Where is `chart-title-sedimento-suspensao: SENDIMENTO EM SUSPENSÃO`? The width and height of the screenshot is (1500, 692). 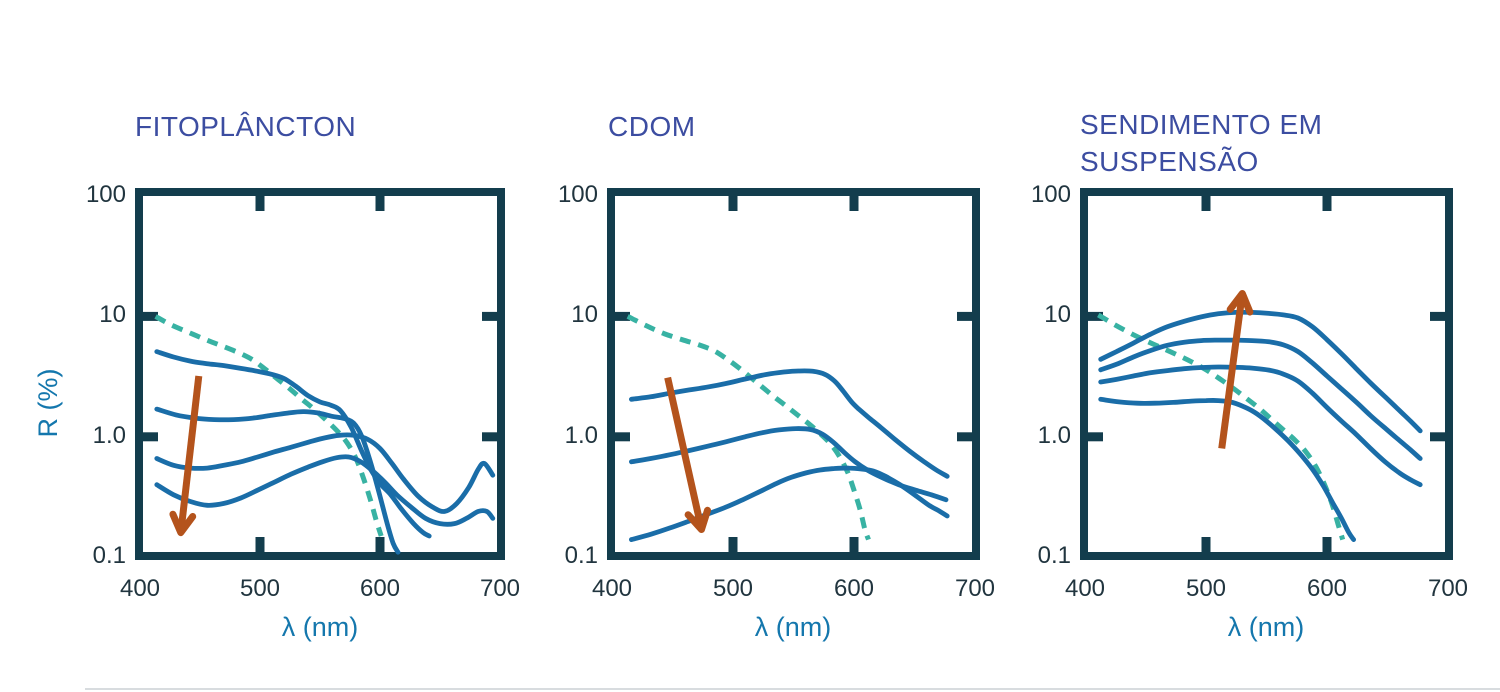
chart-title-sedimento-suspensao: SENDIMENTO EM SUSPENSÃO is located at coordinates (1201, 143).